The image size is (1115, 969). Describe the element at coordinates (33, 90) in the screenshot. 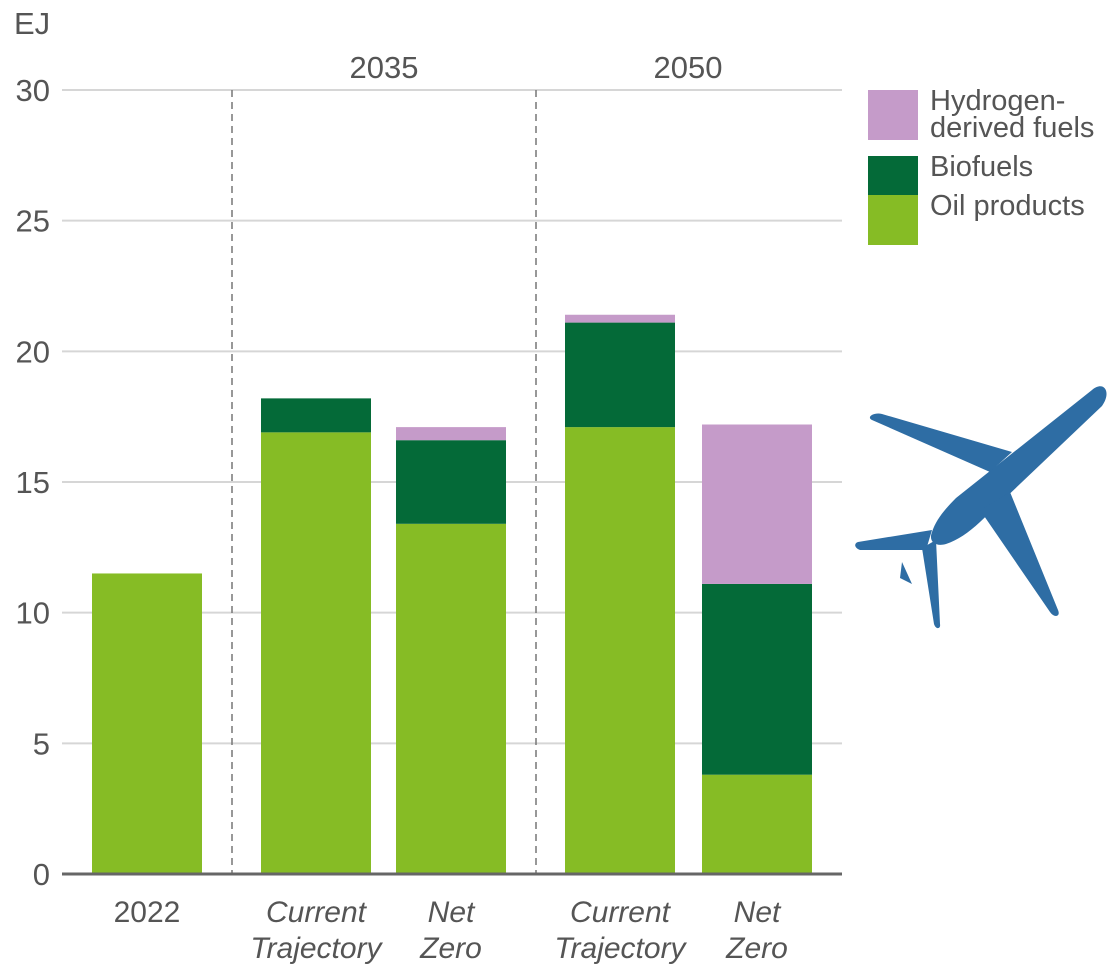

I see `y-tick-label: 30` at that location.